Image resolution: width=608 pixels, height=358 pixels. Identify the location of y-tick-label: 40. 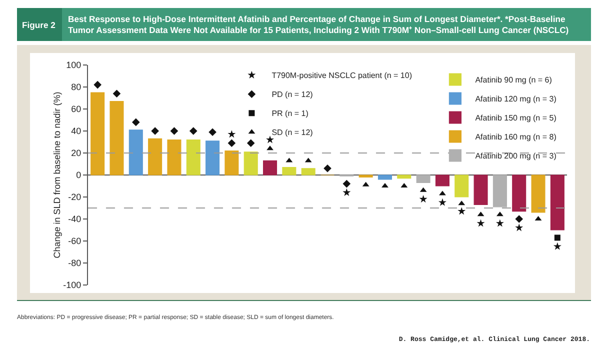
(76, 131).